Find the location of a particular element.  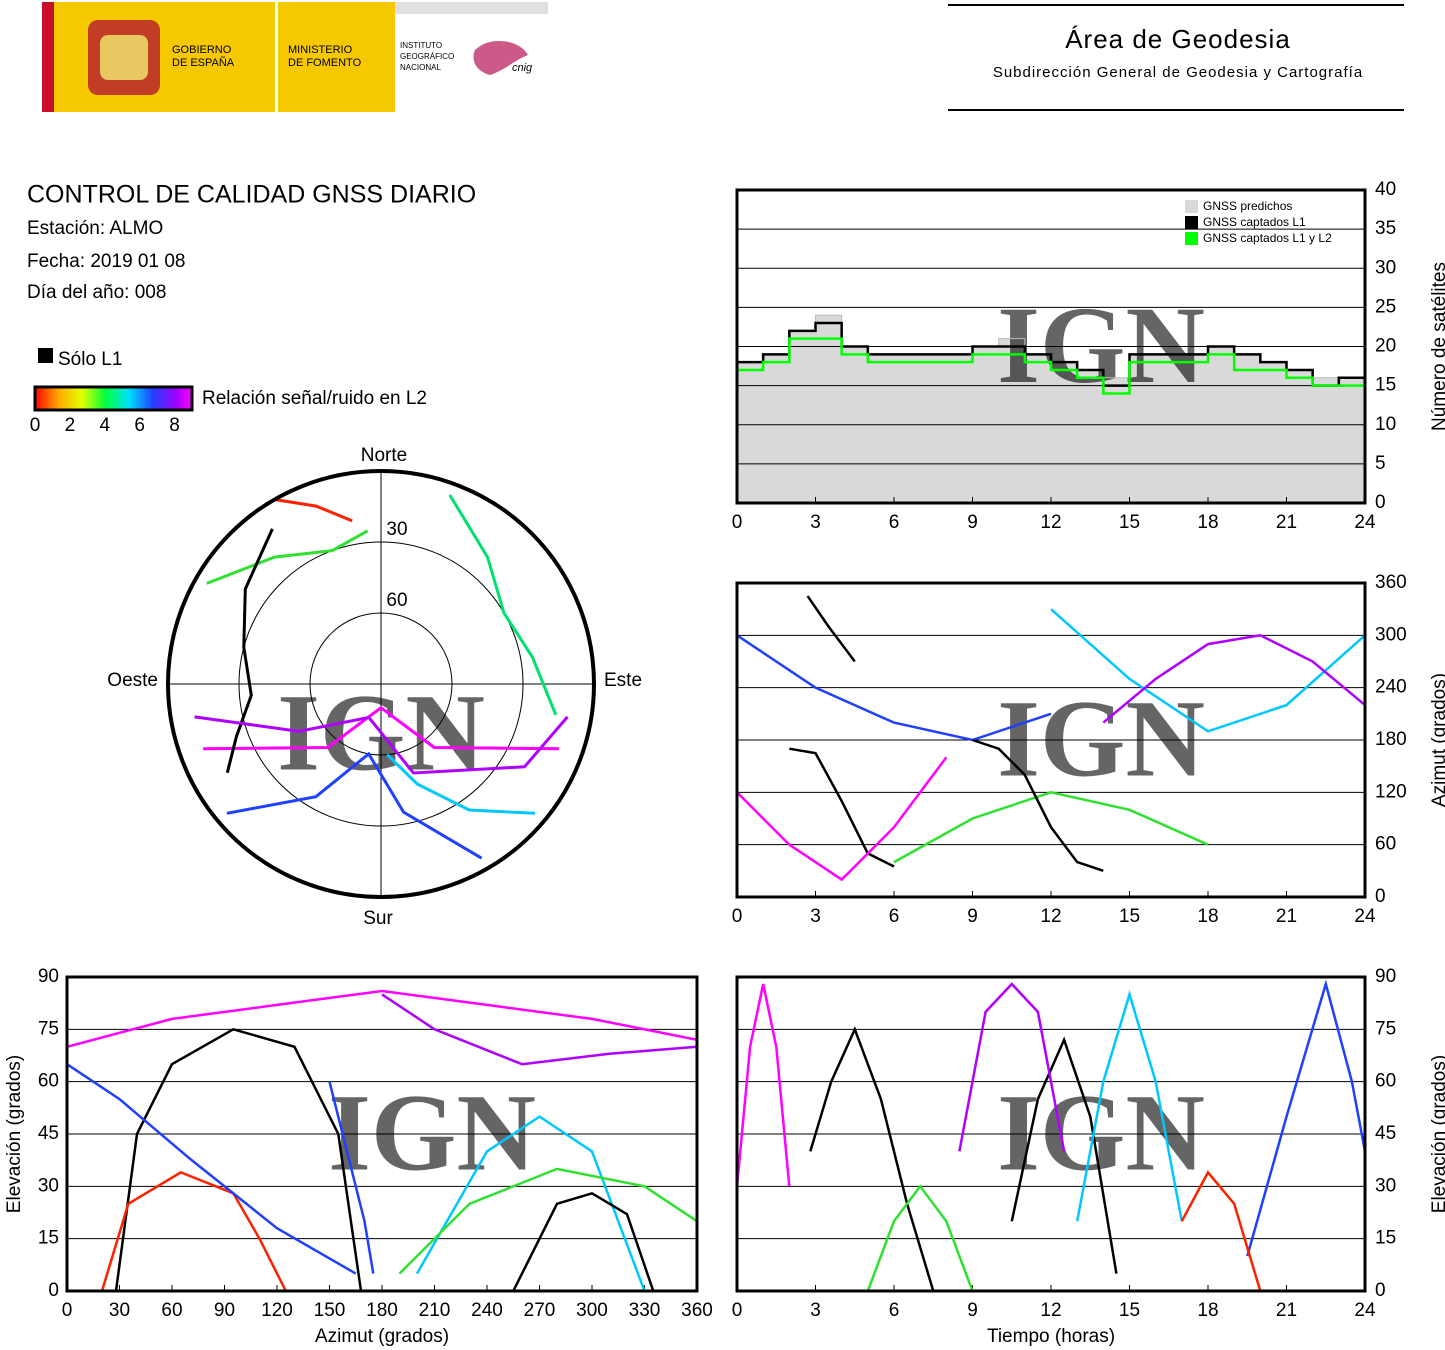

ign-text: GEOGRÁFICO is located at coordinates (427, 56).